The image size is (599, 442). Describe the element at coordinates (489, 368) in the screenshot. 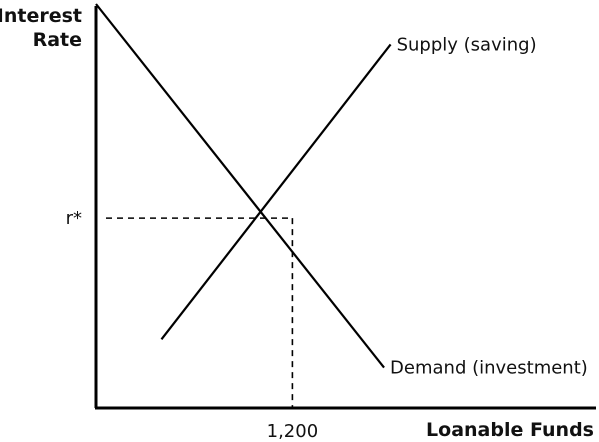

I see `demand-curve-label: Demand (investment)` at that location.